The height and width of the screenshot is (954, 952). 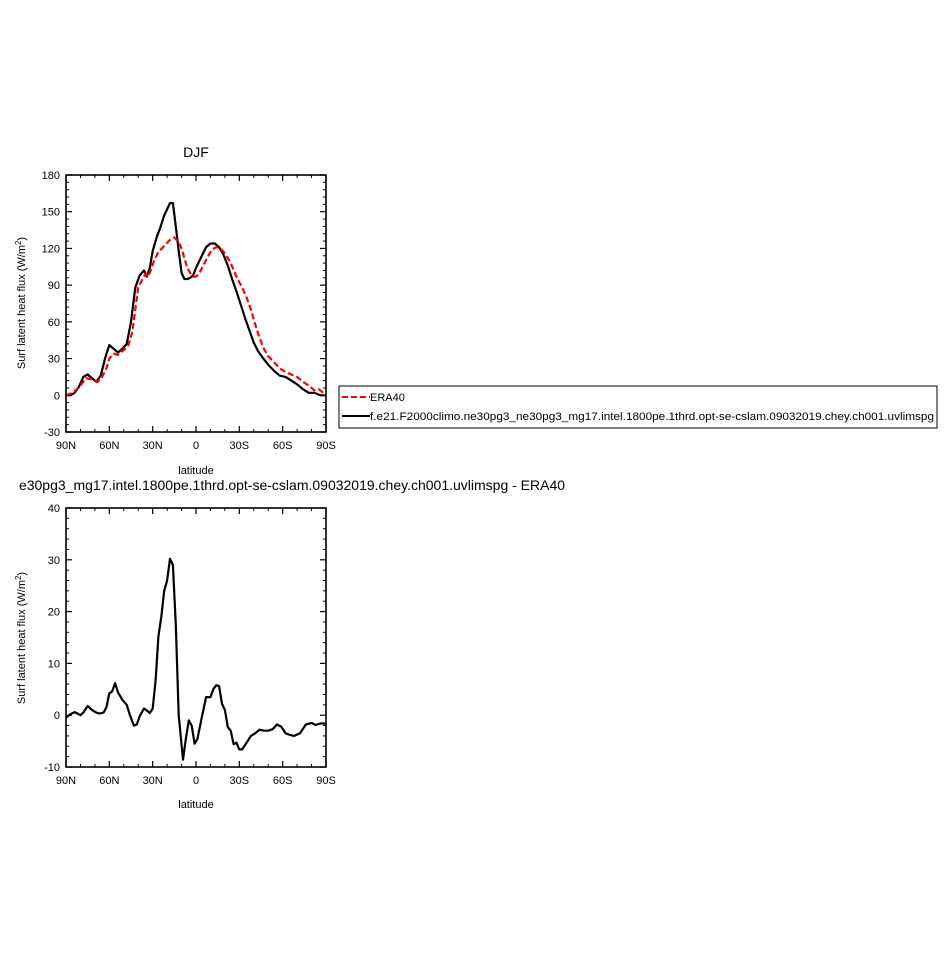 I want to click on bottom-x-tick-label: 30S, so click(x=240, y=781).